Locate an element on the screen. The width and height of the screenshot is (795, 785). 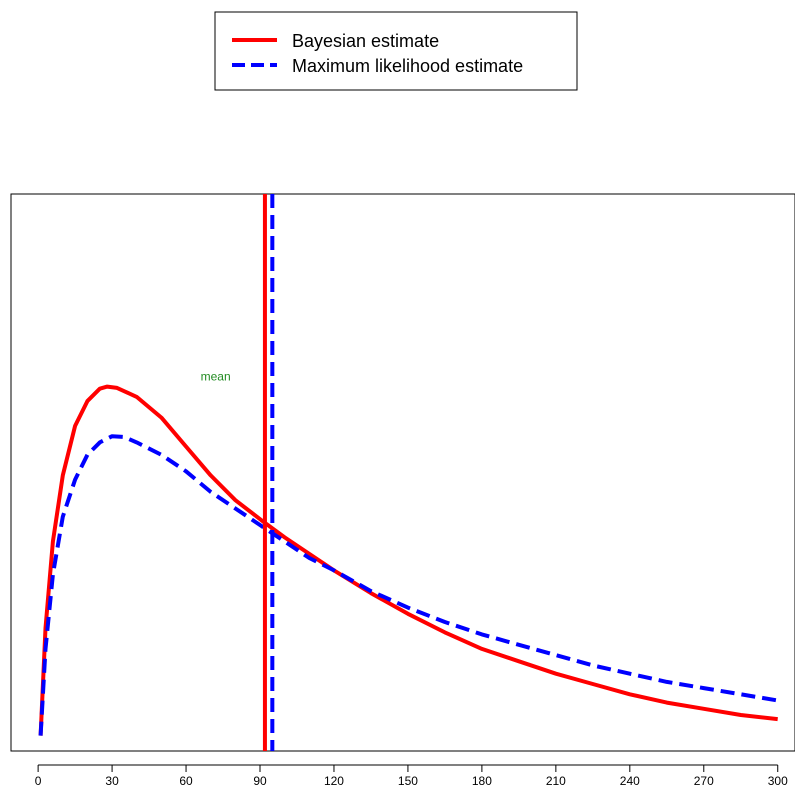
x-tick-label: 240 is located at coordinates (630, 779).